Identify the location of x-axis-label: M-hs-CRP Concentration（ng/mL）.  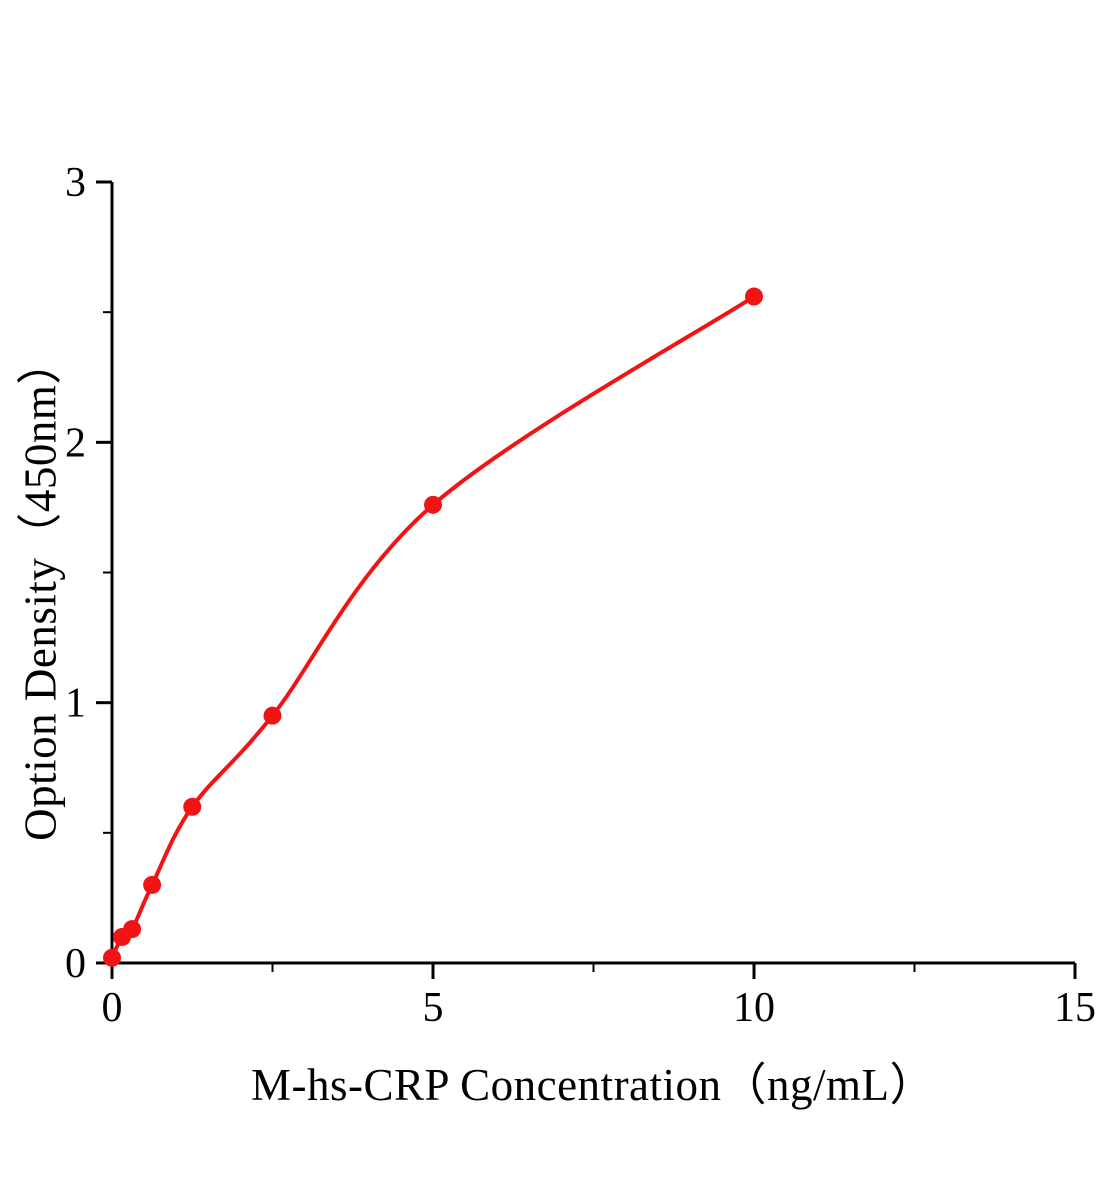
(593, 1085).